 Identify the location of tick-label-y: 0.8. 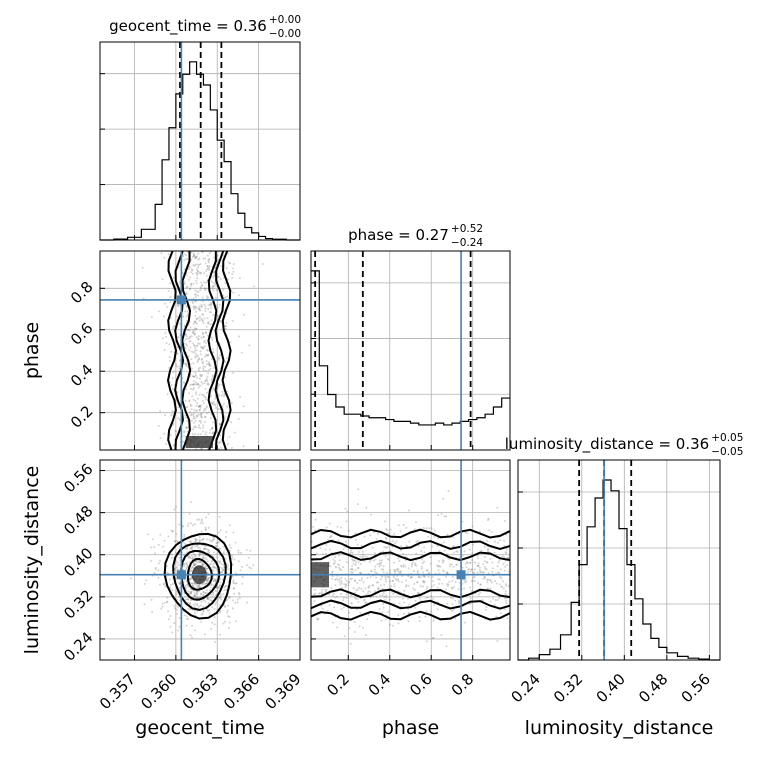
(82, 293).